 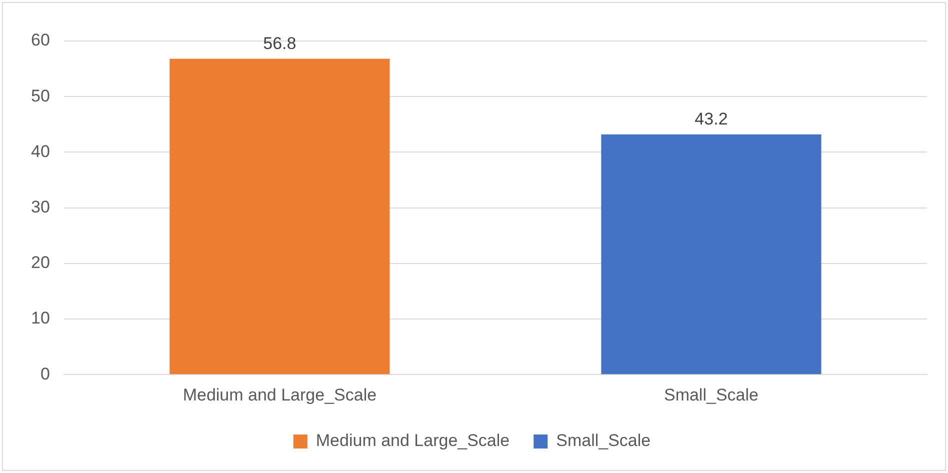 What do you see at coordinates (40, 40) in the screenshot?
I see `y-tick-label: 60` at bounding box center [40, 40].